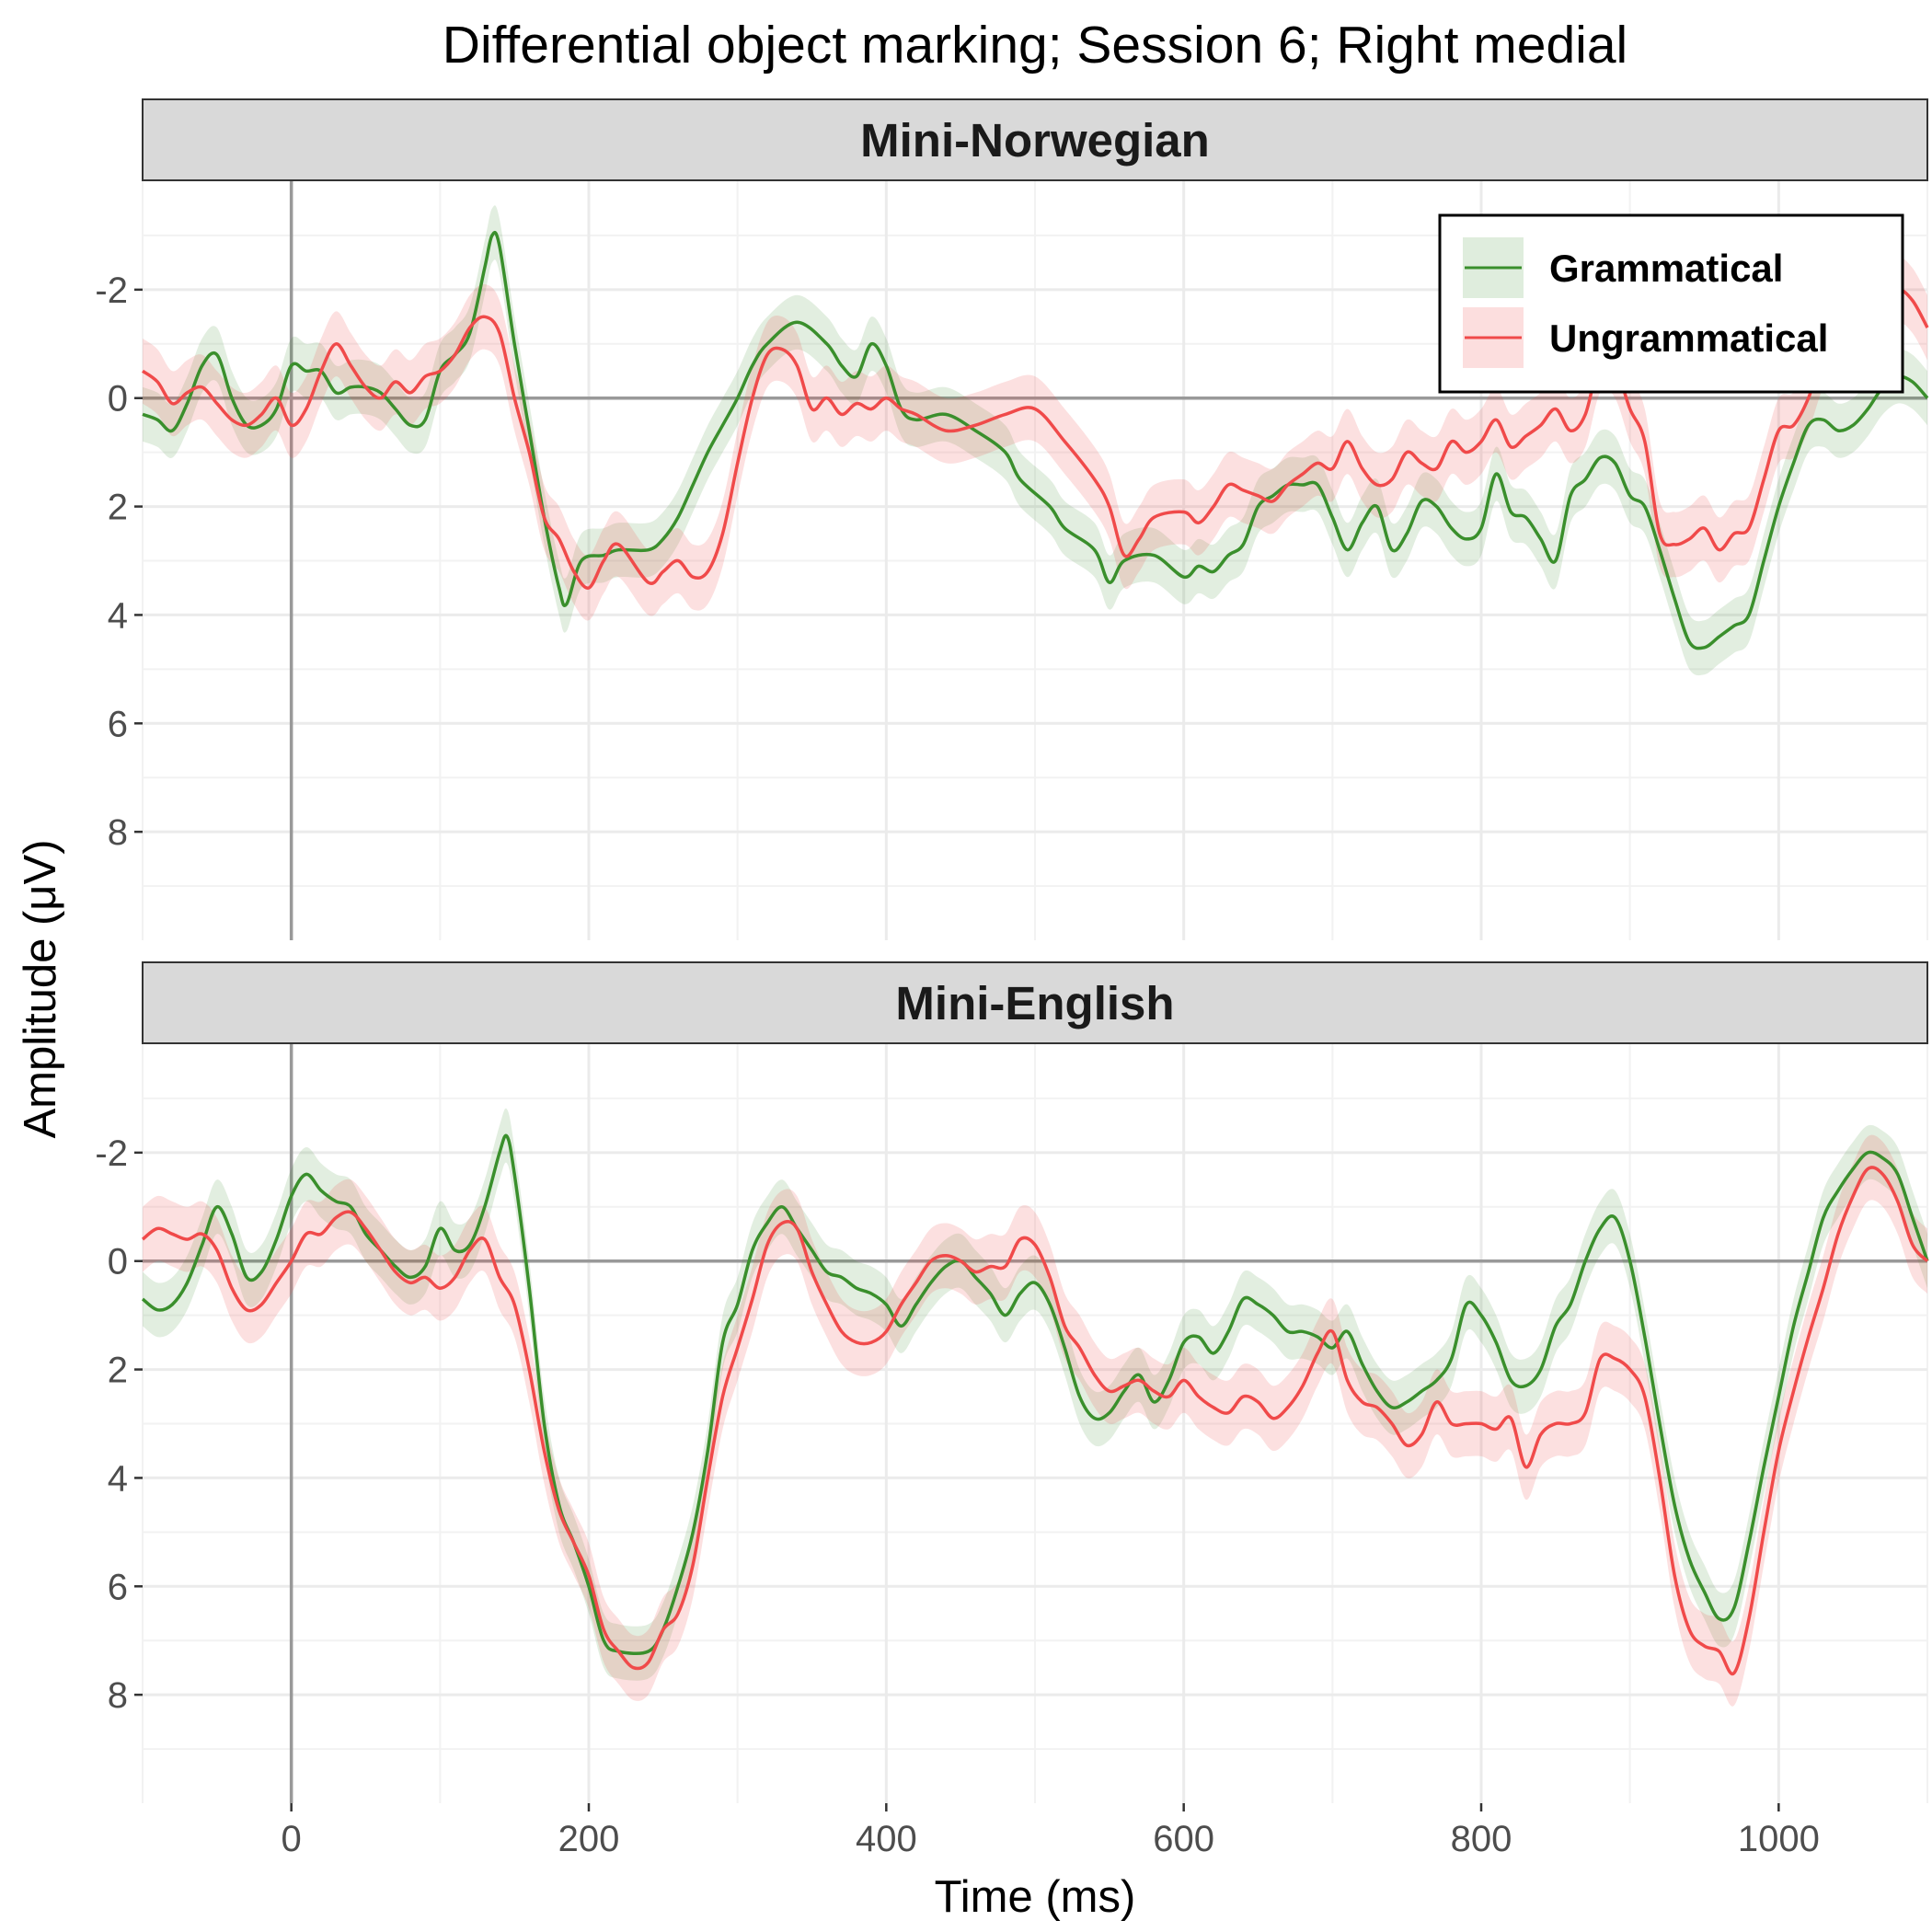 The height and width of the screenshot is (1932, 1932). What do you see at coordinates (1035, 1897) in the screenshot?
I see `x-axis-title: Time (ms)` at bounding box center [1035, 1897].